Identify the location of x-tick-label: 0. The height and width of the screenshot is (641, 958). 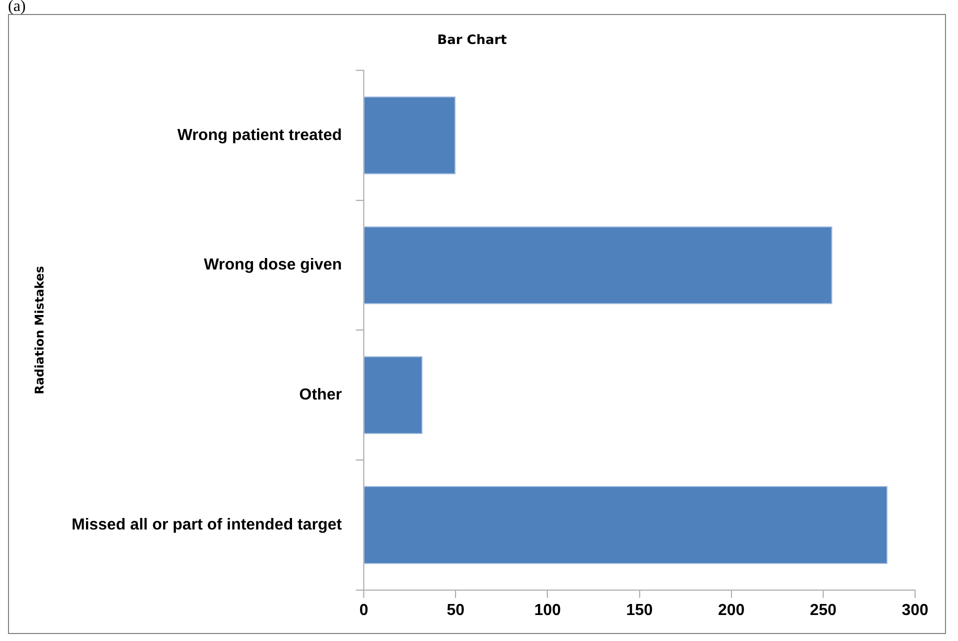
(363, 610).